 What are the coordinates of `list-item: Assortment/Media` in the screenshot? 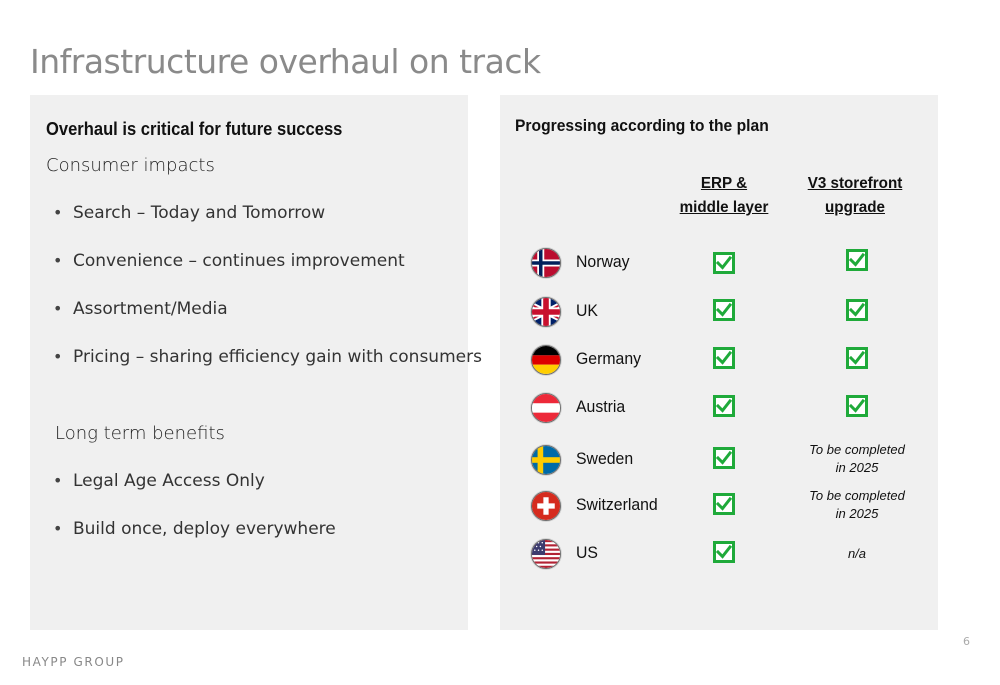 It's located at (264, 321).